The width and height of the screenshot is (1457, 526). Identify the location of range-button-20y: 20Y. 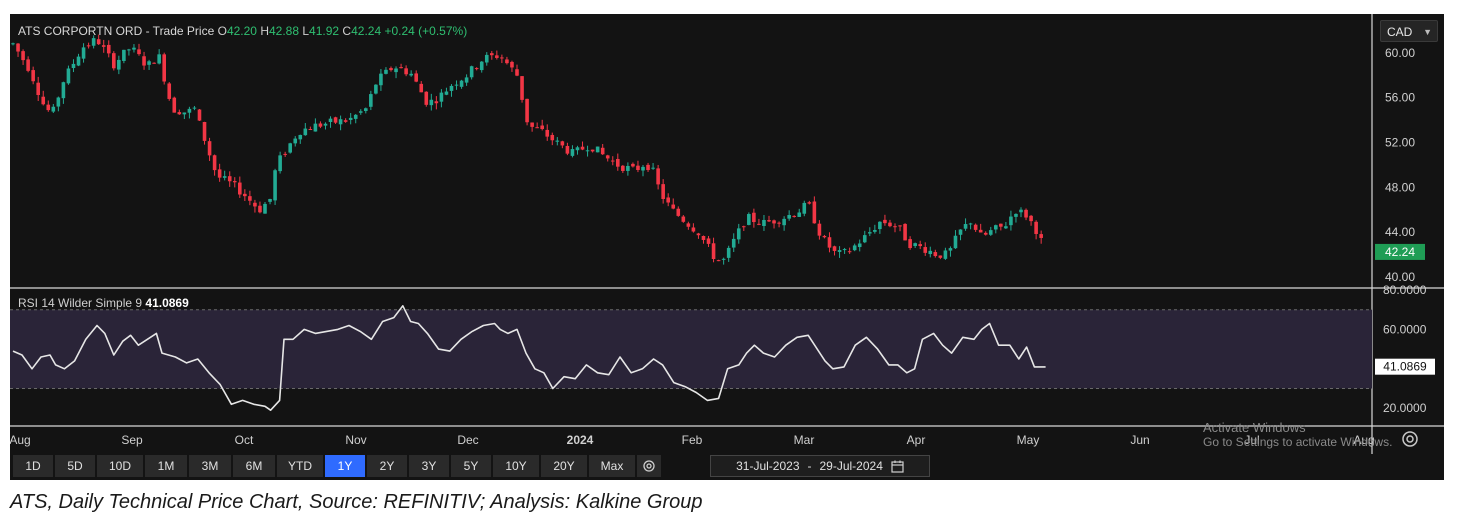
(564, 466).